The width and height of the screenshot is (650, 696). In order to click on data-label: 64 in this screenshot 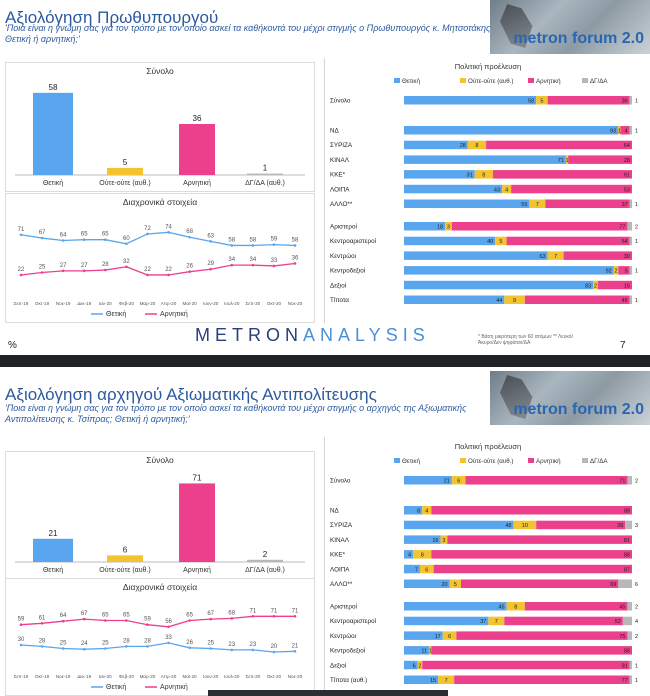, I will do `click(63, 236)`.